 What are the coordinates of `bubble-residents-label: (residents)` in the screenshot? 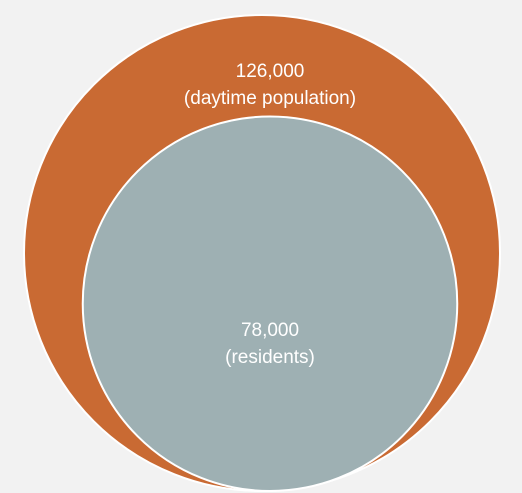 It's located at (270, 357).